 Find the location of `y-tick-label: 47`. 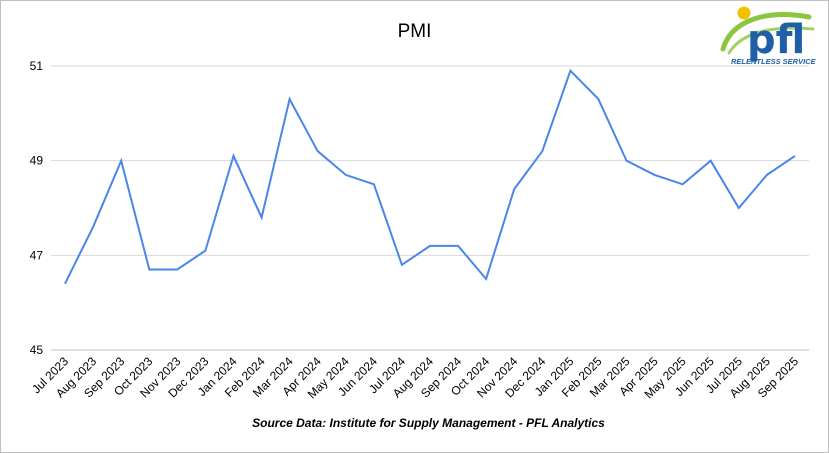

y-tick-label: 47 is located at coordinates (37, 255).